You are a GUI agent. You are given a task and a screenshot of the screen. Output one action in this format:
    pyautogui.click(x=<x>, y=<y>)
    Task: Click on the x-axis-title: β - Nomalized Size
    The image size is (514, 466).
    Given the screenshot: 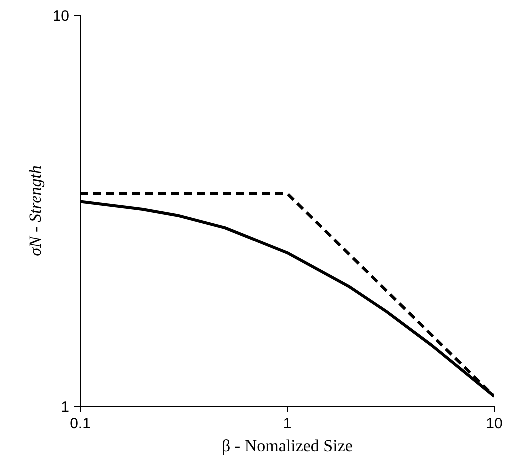 What is the action you would take?
    pyautogui.click(x=287, y=446)
    